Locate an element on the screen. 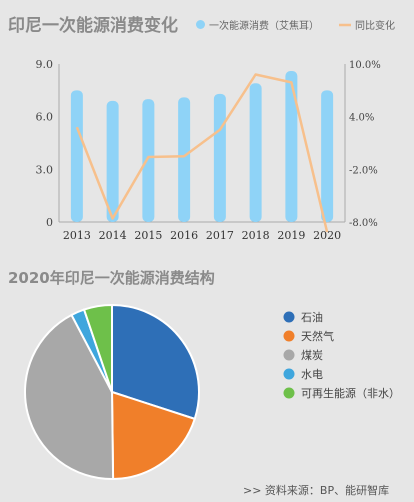  right-tick-labels: -8.0% -2.0% 4.0% 10.0% is located at coordinates (365, 144).